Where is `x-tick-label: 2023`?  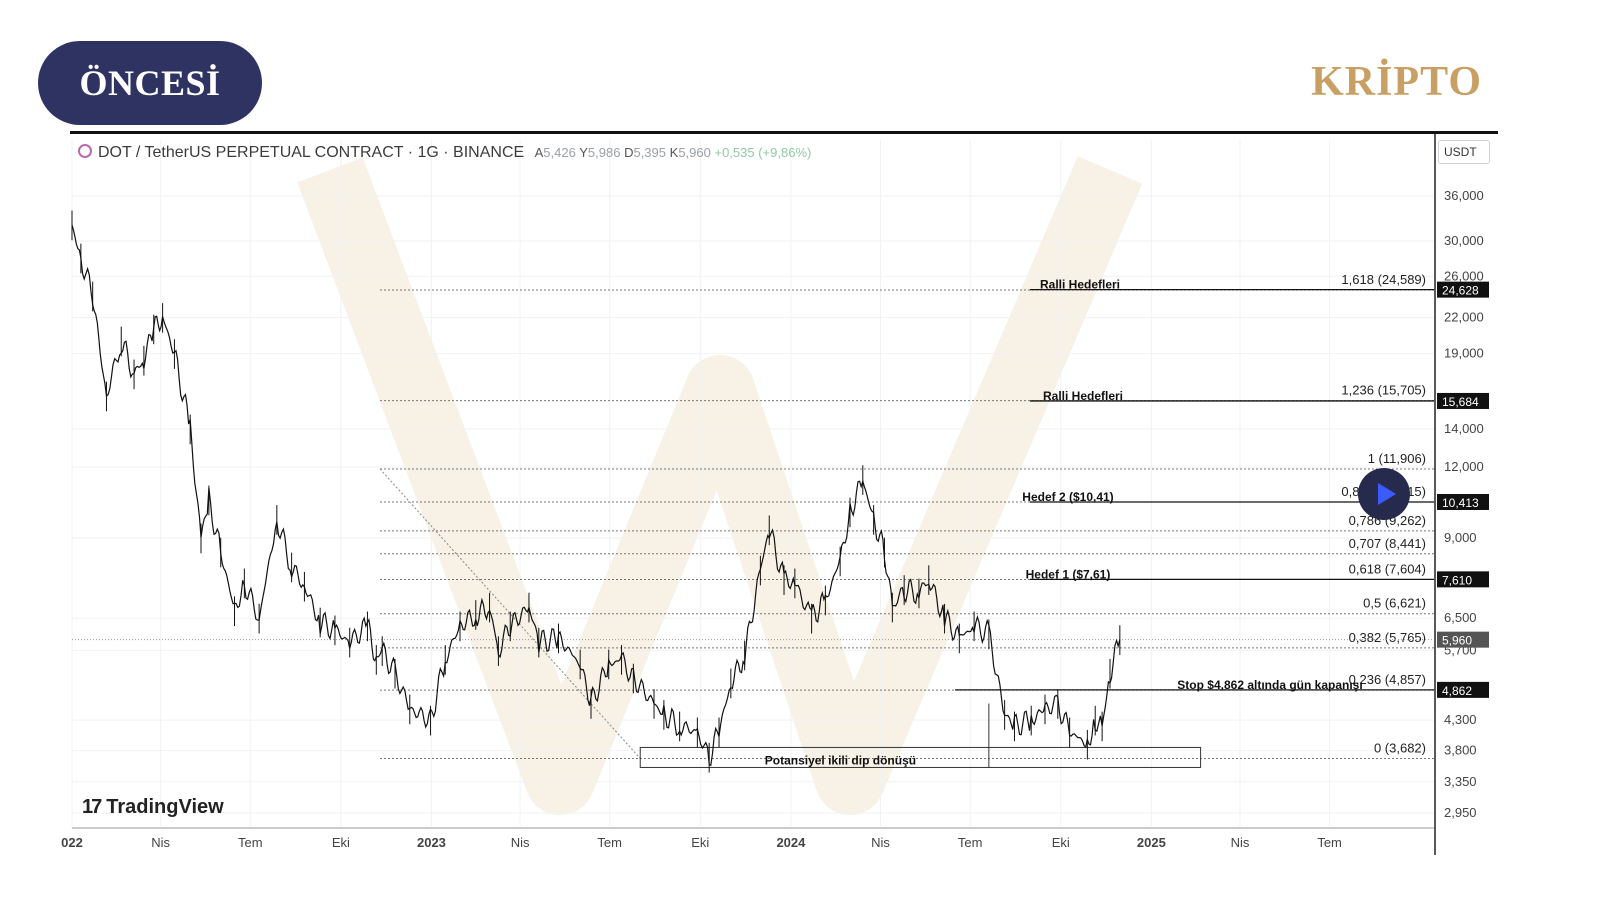 x-tick-label: 2023 is located at coordinates (431, 842).